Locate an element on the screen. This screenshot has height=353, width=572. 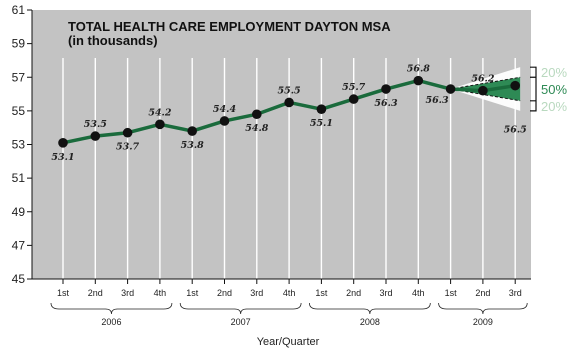
year-label: 2006 is located at coordinates (111, 322).